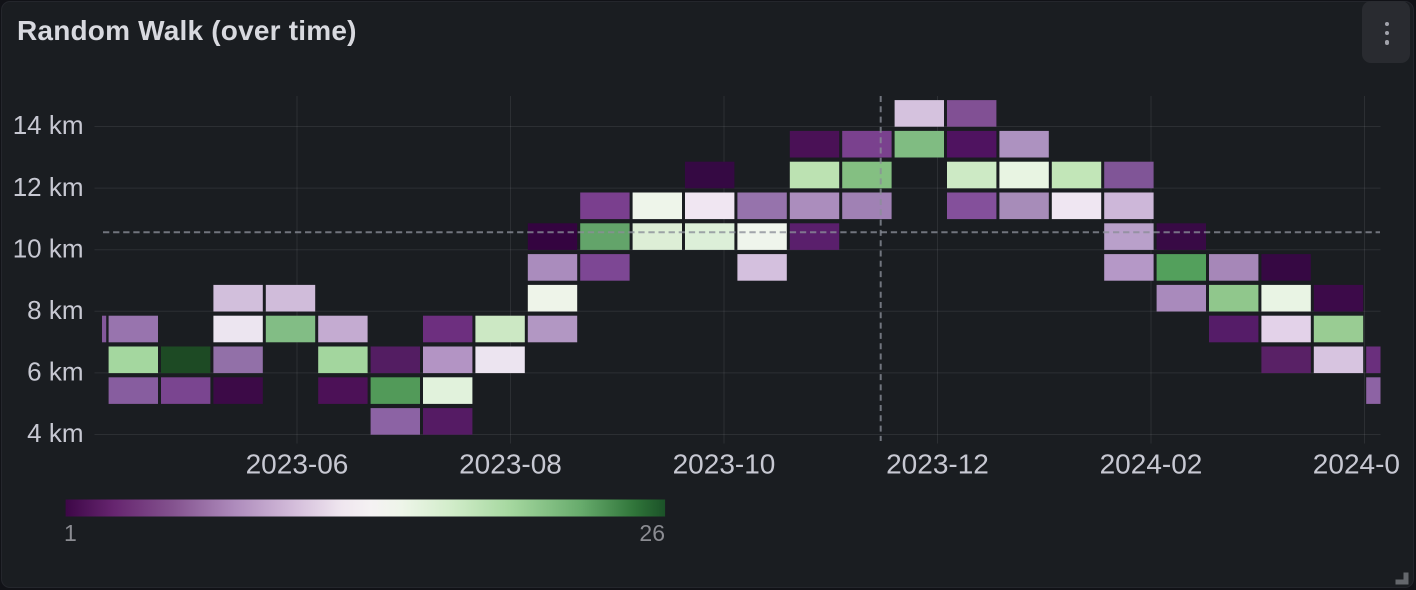 Image resolution: width=1416 pixels, height=590 pixels. Describe the element at coordinates (1356, 464) in the screenshot. I see `svg-text: 2024-0` at that location.